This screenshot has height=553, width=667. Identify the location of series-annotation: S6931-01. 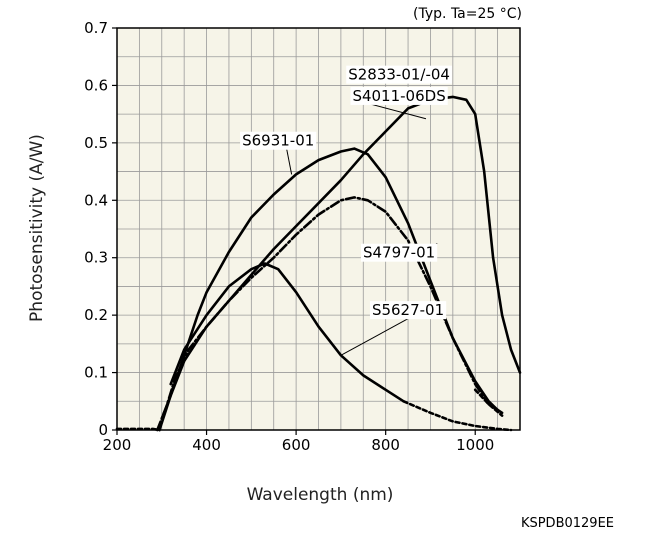
(278, 140).